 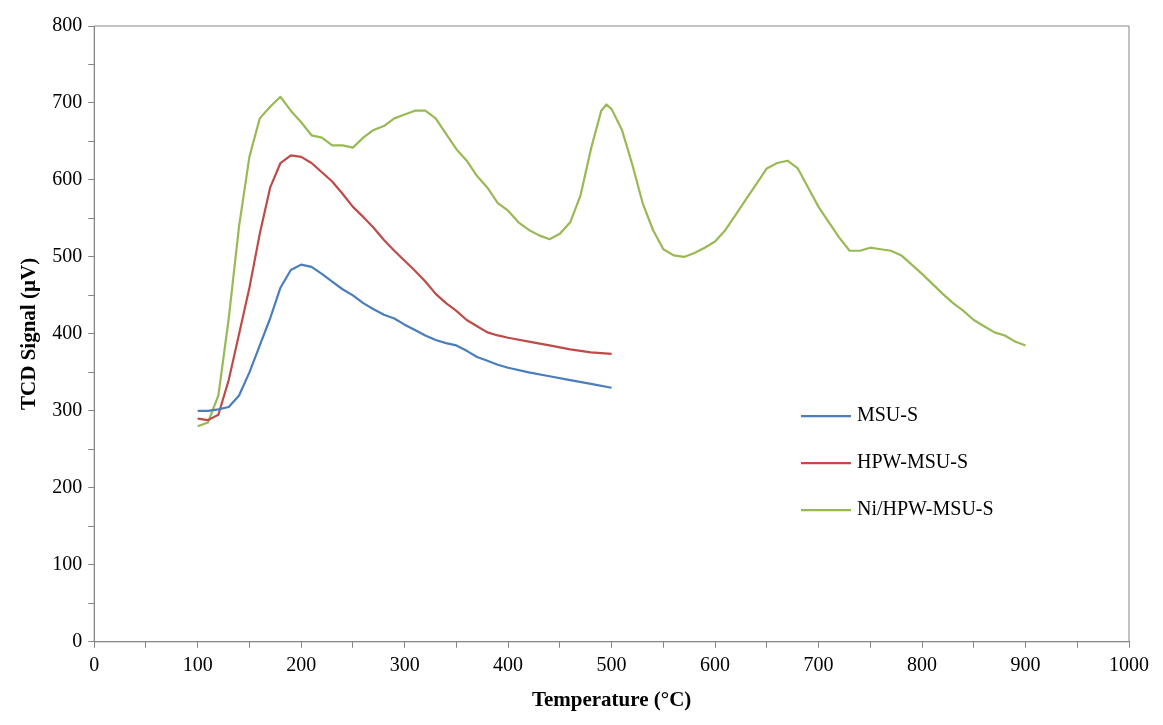 I want to click on y-axis-title: TCD Signal (µV), so click(x=28, y=333).